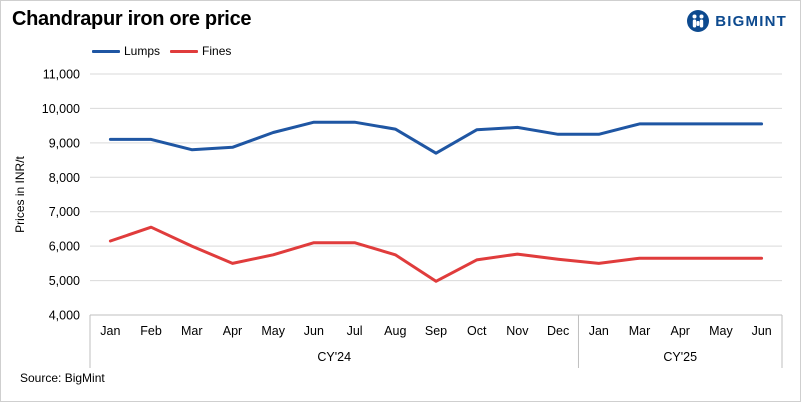  Describe the element at coordinates (106, 51) in the screenshot. I see `legend-swatch-lumps` at that location.